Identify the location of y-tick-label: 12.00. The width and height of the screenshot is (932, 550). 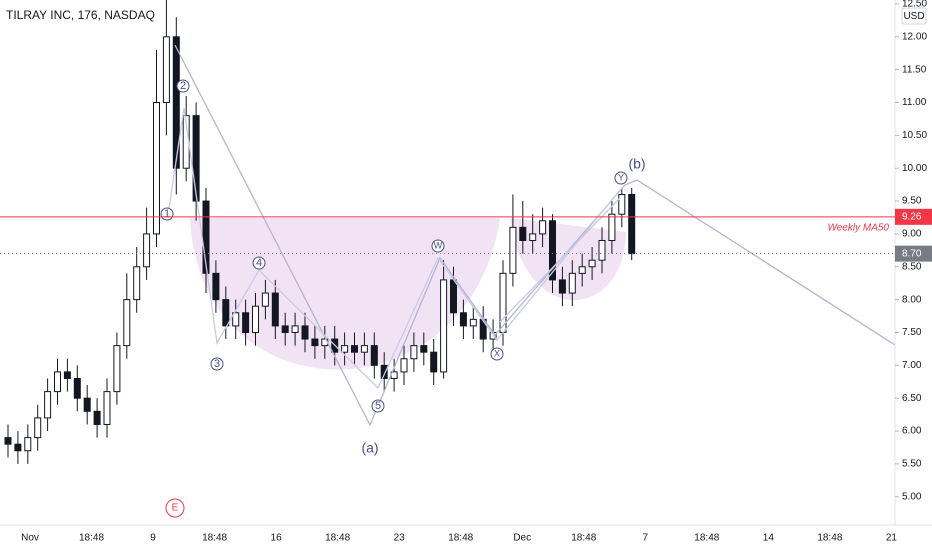
(914, 36).